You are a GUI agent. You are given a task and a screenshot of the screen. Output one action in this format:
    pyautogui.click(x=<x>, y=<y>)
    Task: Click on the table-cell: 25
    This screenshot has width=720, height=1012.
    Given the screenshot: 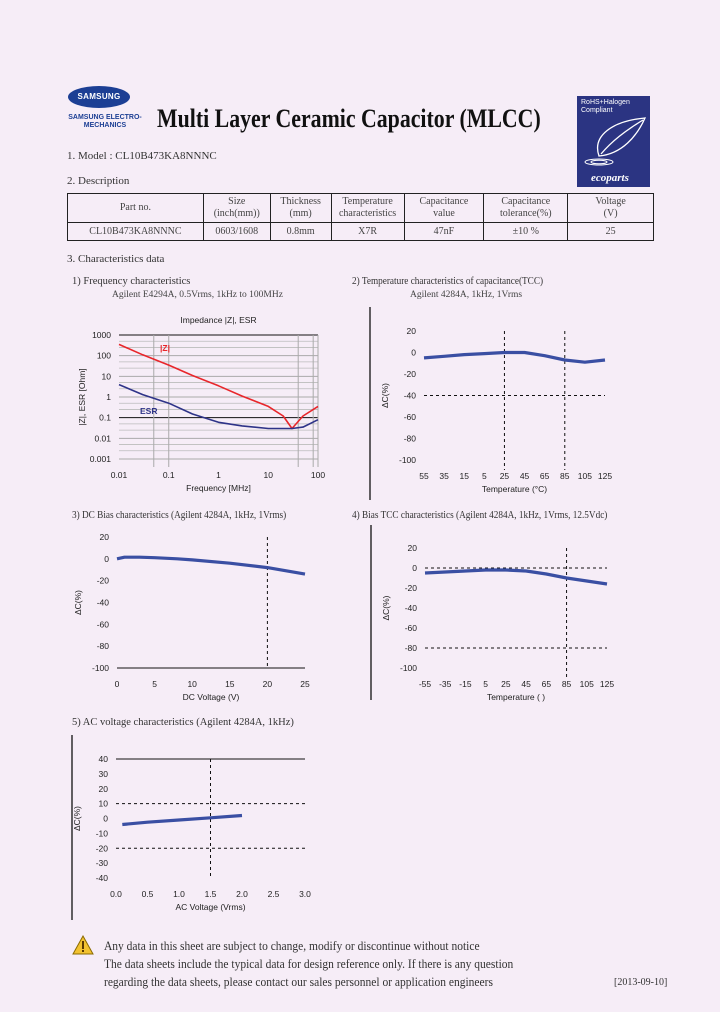 What is the action you would take?
    pyautogui.click(x=610, y=231)
    